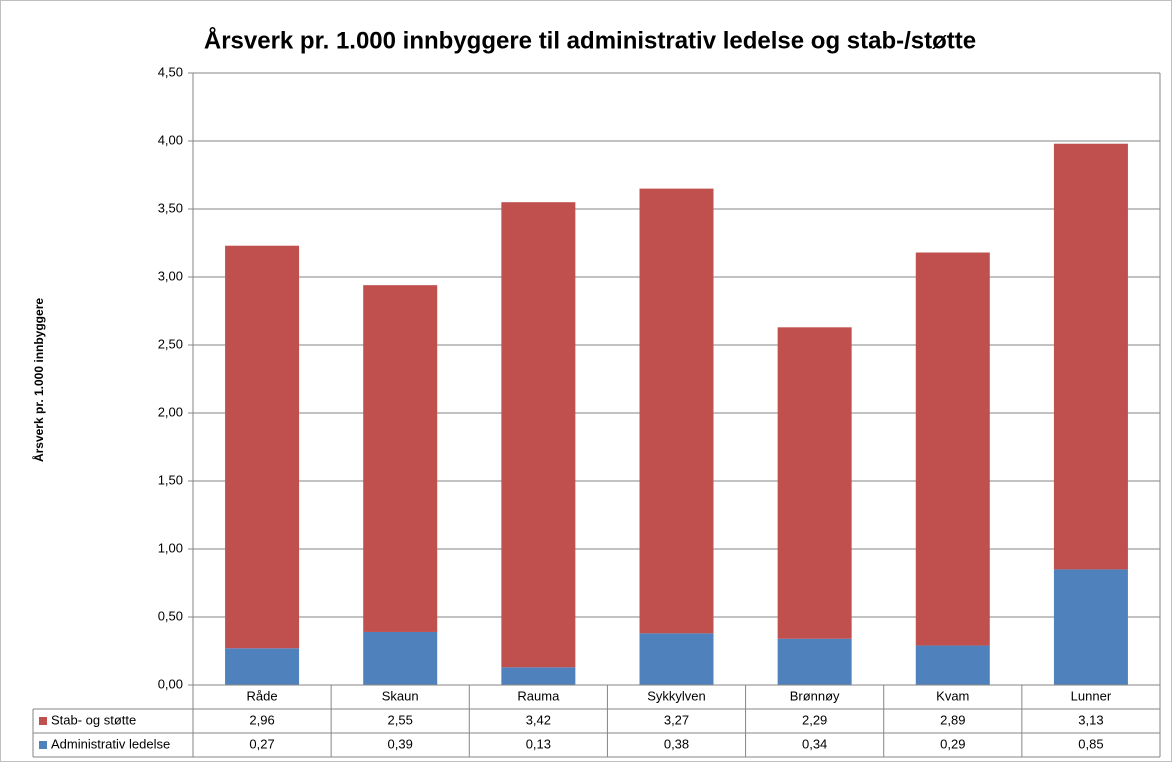 This screenshot has height=763, width=1173. I want to click on legend-label: Administrativ ledelse, so click(110, 743).